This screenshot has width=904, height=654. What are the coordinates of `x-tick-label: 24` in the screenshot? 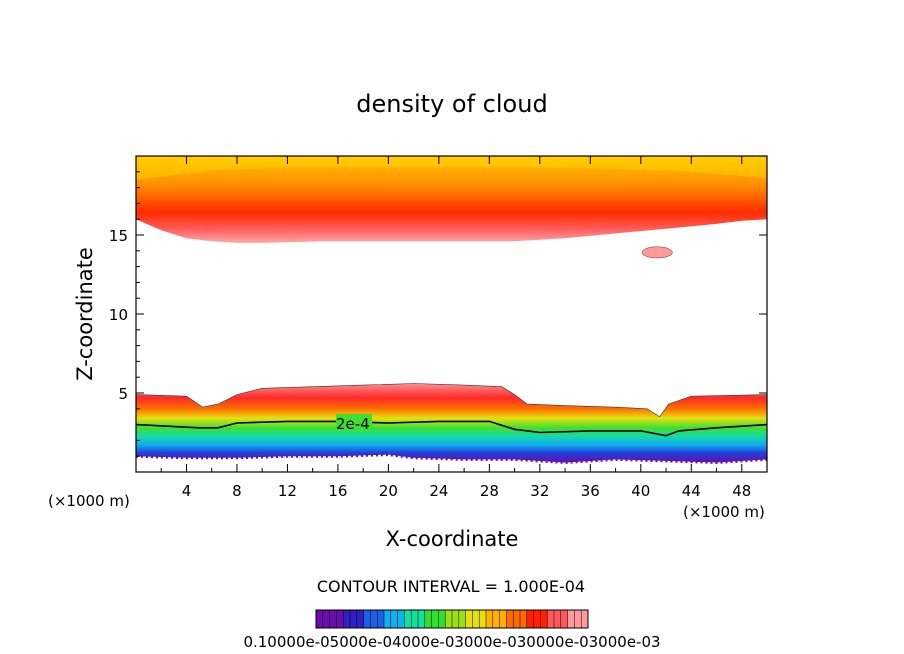 It's located at (438, 491).